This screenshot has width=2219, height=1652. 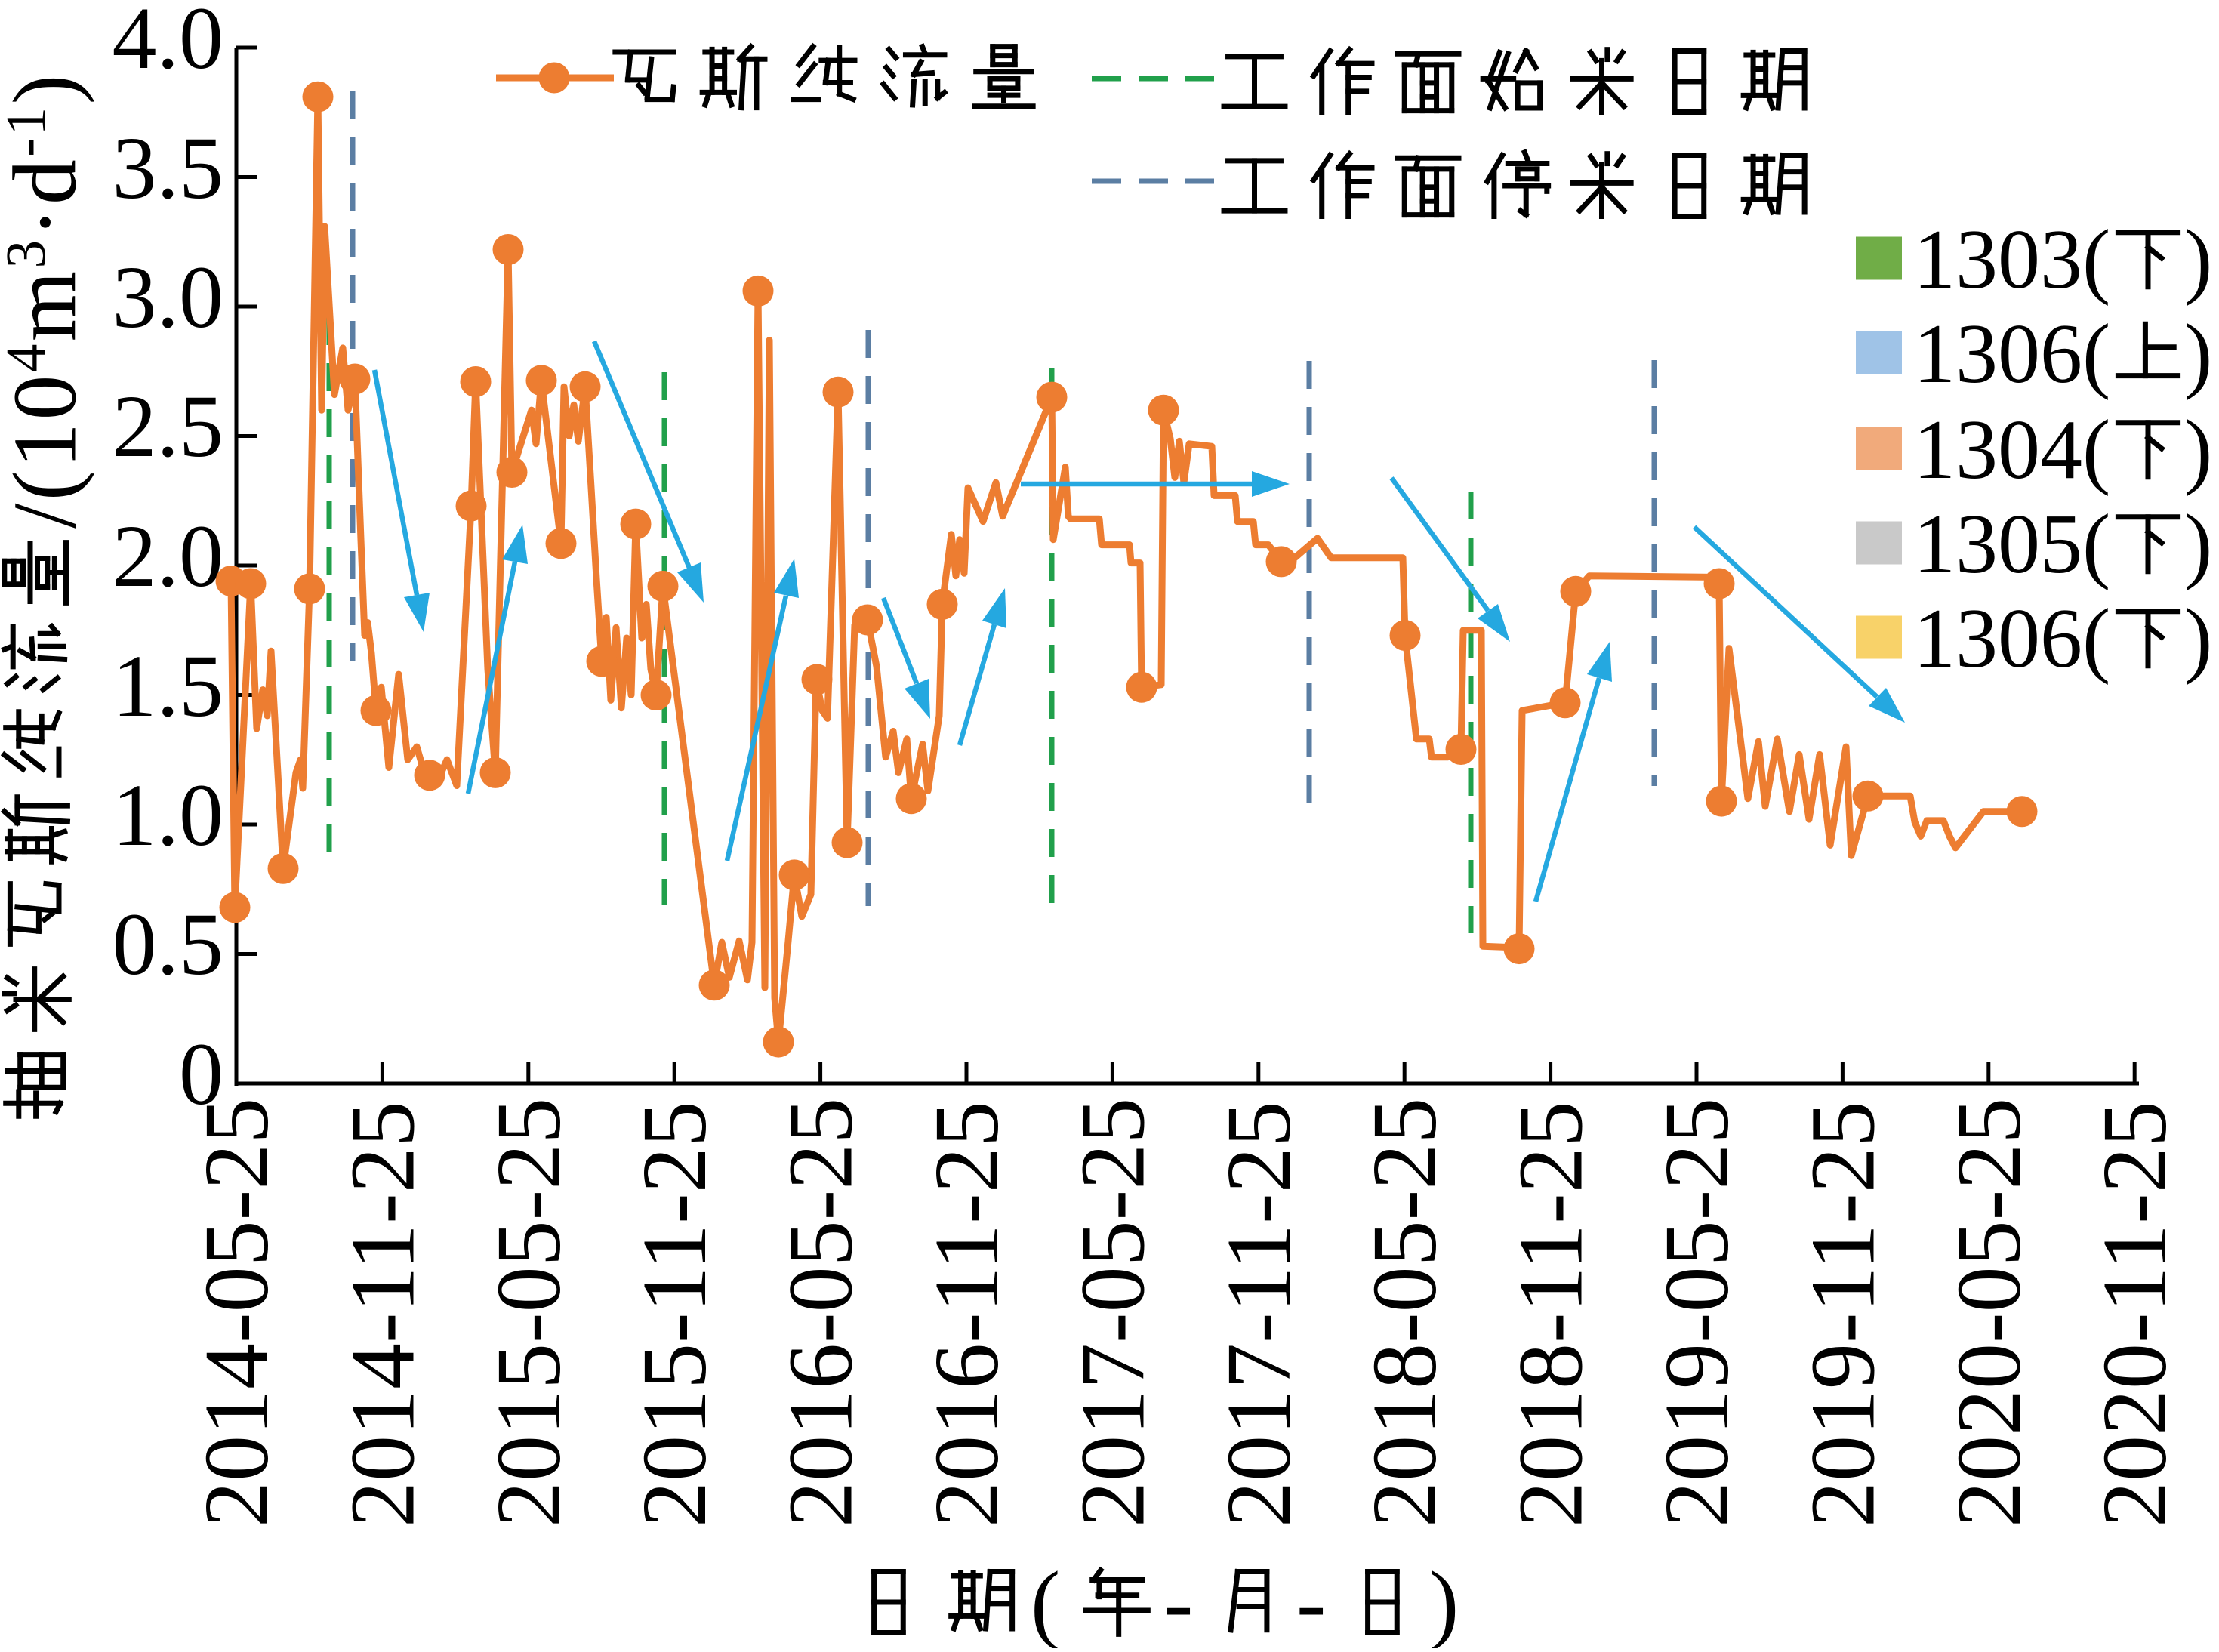 What do you see at coordinates (1405, 1313) in the screenshot?
I see `svg-text: 2018-05-25` at bounding box center [1405, 1313].